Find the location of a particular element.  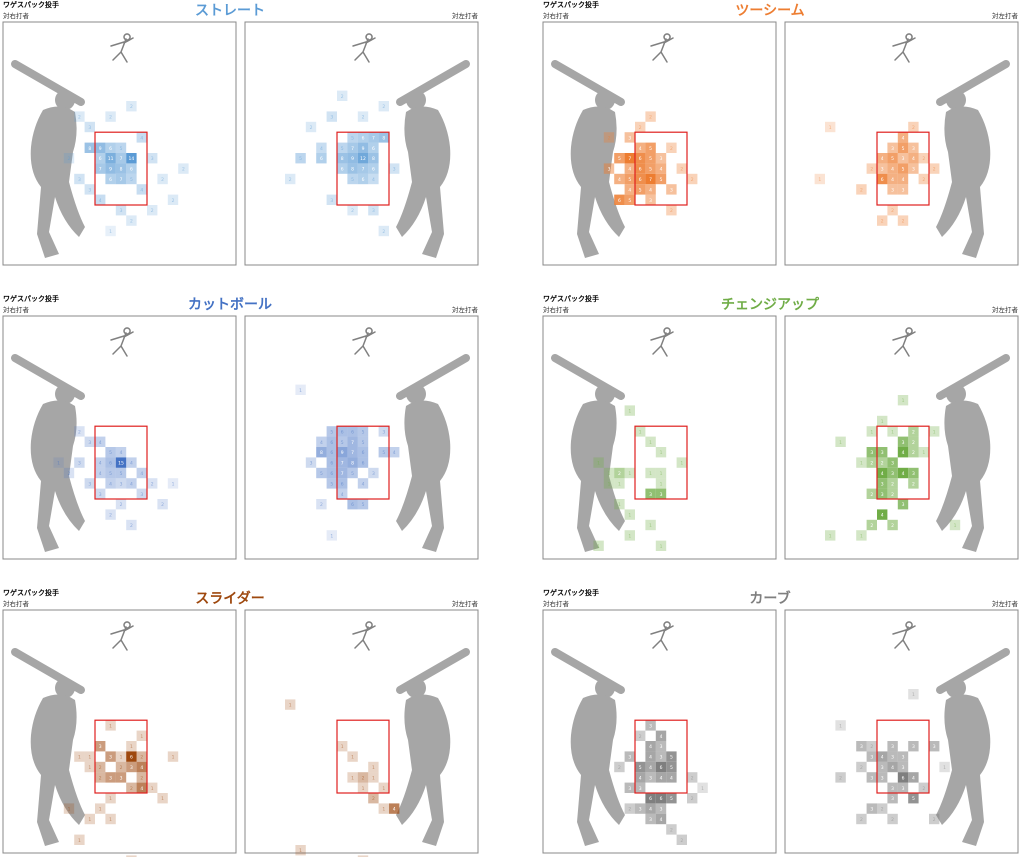

panel-title: スライダー is located at coordinates (229, 598).